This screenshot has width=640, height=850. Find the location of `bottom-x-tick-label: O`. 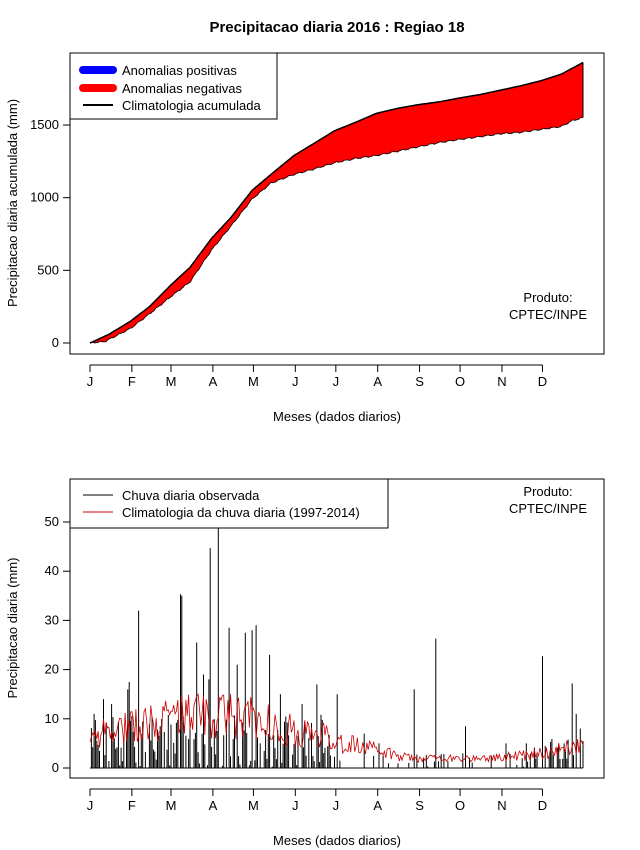

bottom-x-tick-label: O is located at coordinates (460, 805).